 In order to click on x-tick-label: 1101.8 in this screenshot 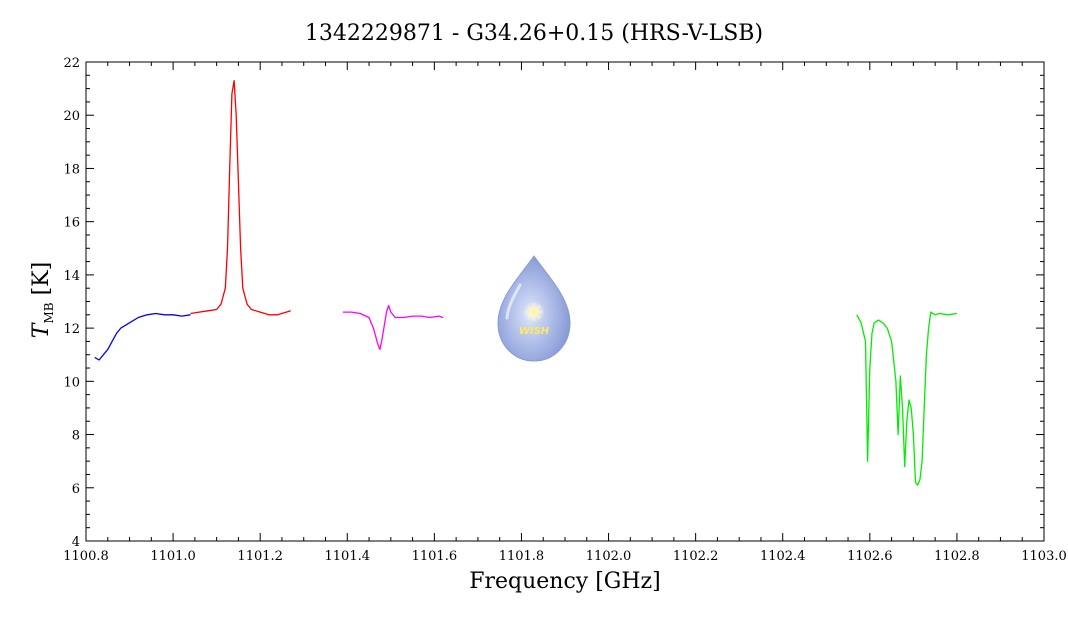, I will do `click(522, 556)`.